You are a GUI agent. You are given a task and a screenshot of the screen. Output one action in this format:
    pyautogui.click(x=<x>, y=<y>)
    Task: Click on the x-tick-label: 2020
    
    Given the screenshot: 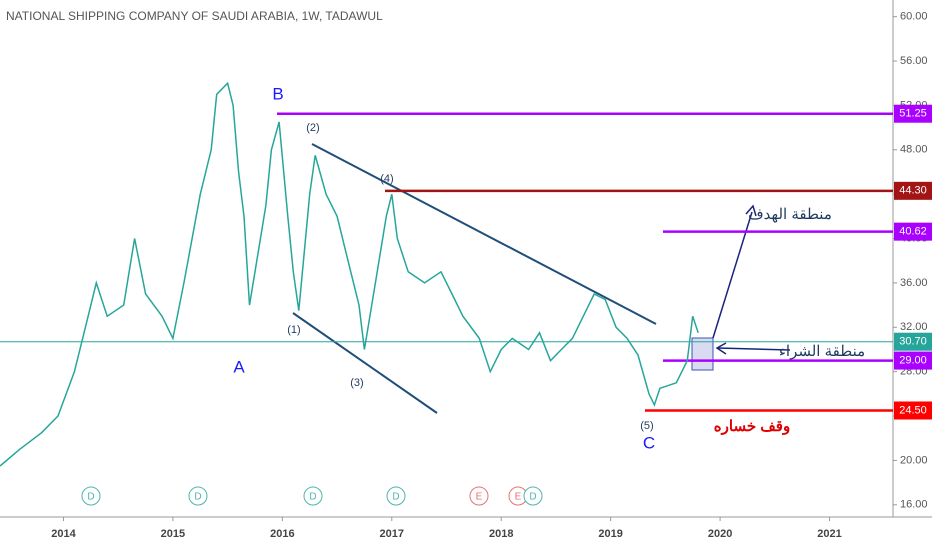 What is the action you would take?
    pyautogui.click(x=720, y=534)
    